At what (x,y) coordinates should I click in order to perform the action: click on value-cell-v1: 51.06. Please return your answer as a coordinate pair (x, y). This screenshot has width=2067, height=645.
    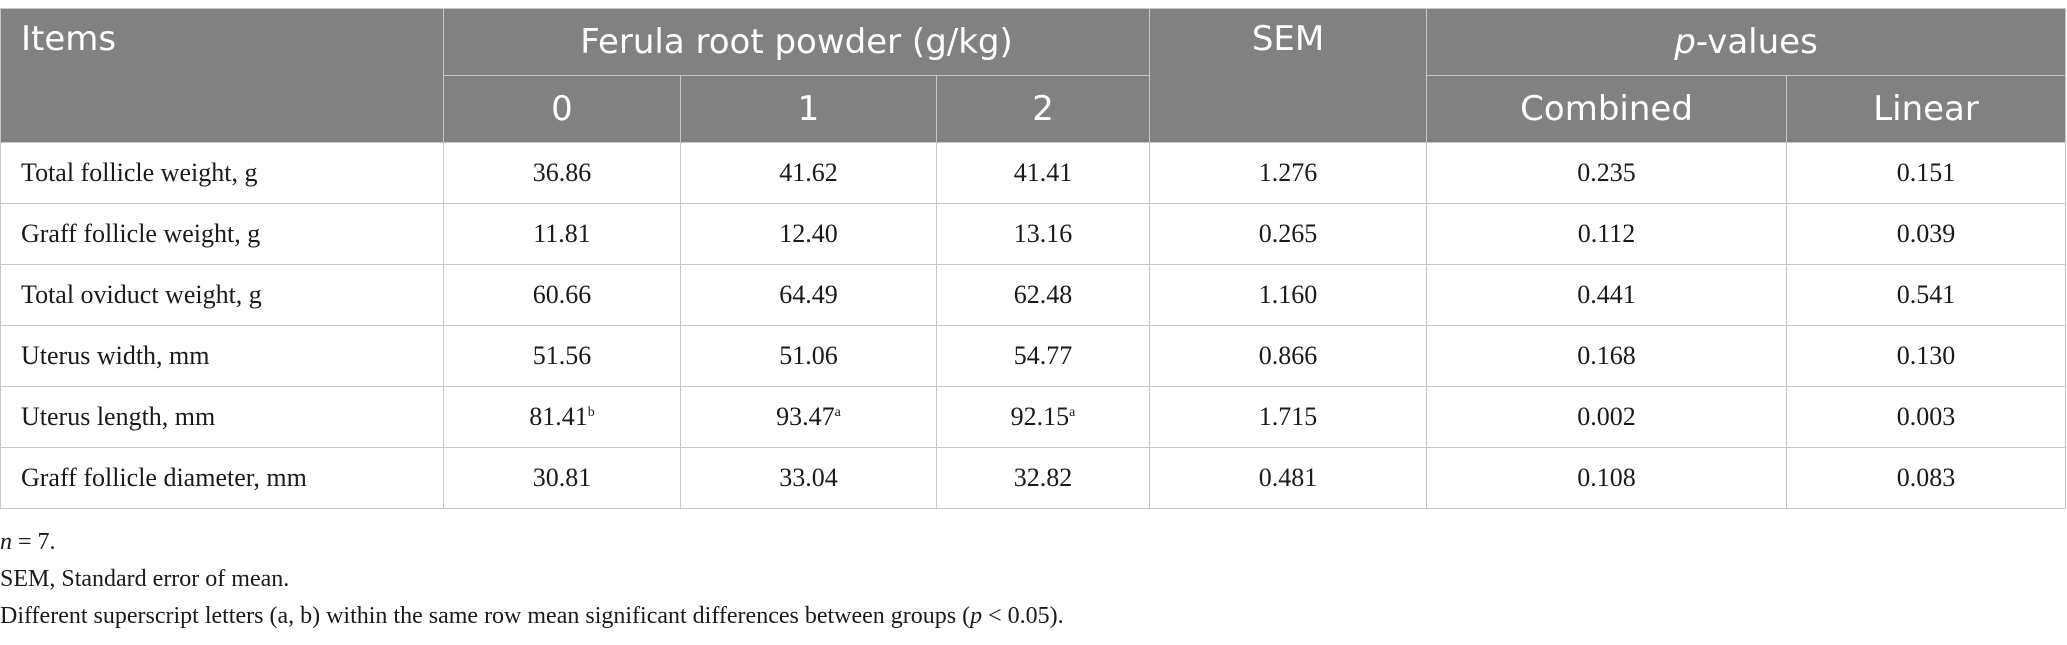
    Looking at the image, I should click on (808, 356).